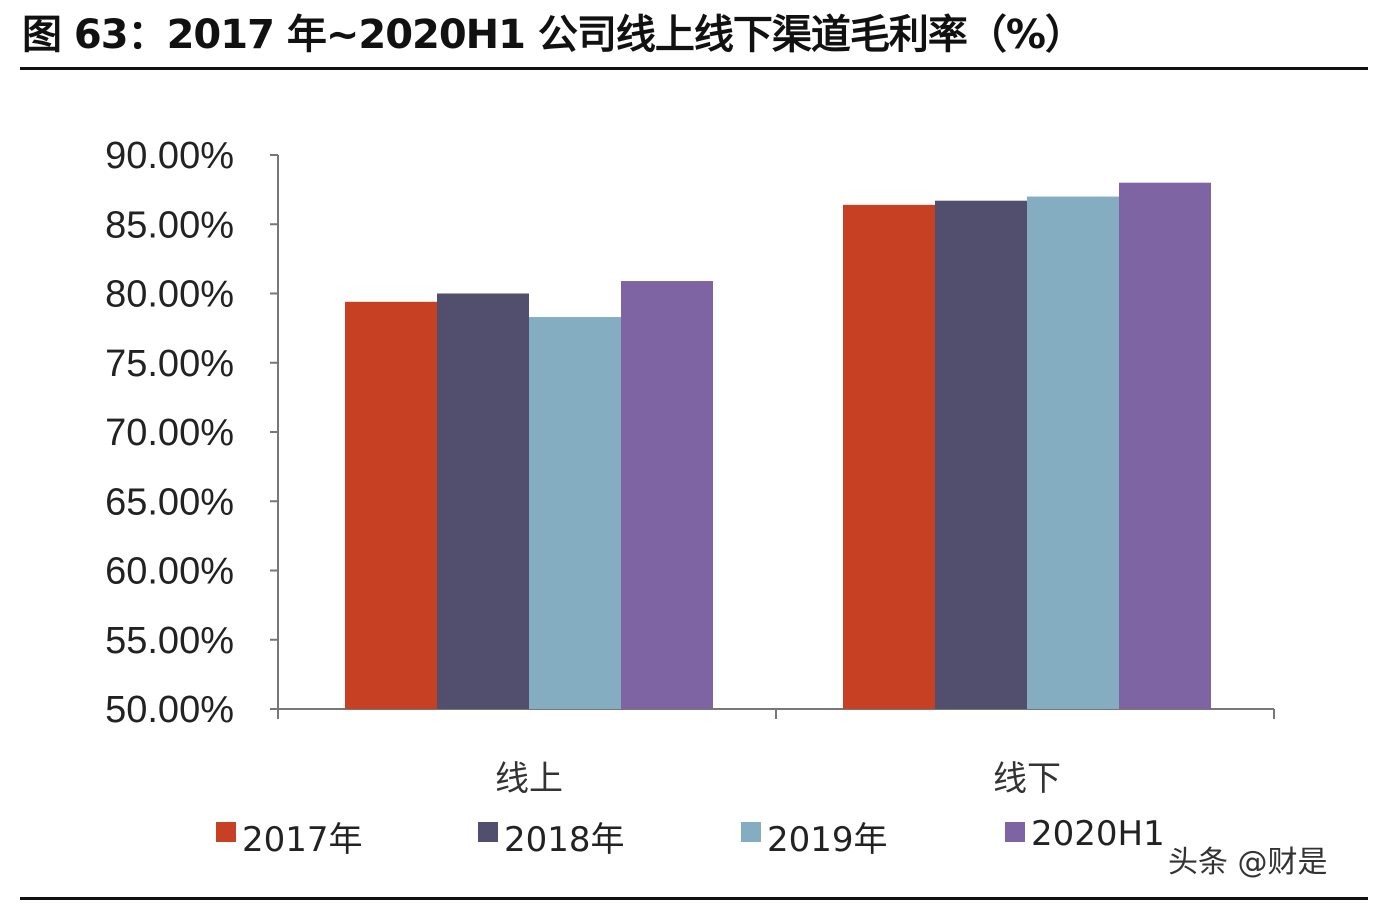 The width and height of the screenshot is (1376, 906). What do you see at coordinates (169, 225) in the screenshot?
I see `y-tick-label: 85.00%` at bounding box center [169, 225].